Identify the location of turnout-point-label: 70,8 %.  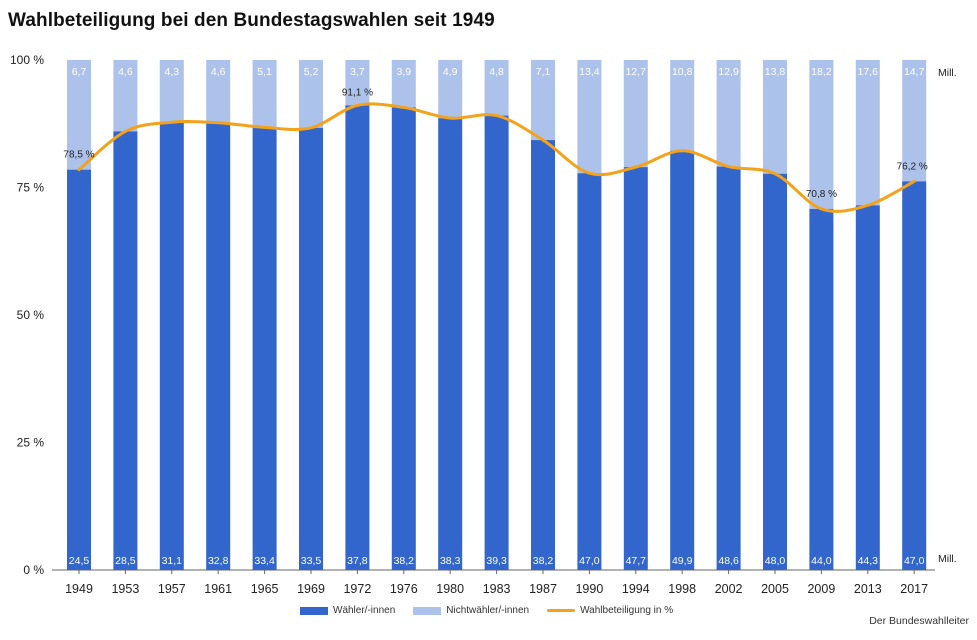
(821, 194).